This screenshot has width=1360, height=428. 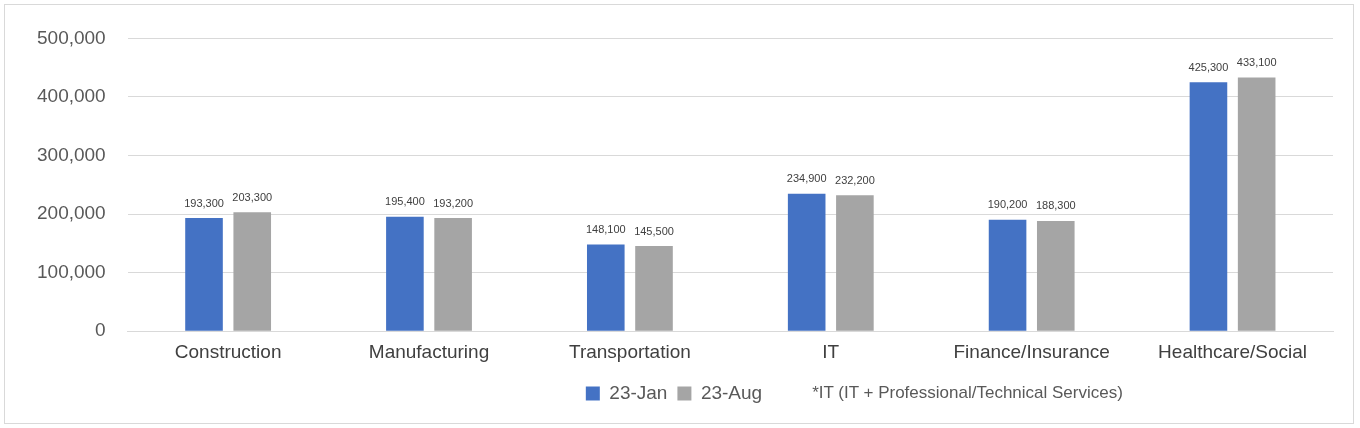 I want to click on x-tick-label: Transportation, so click(x=629, y=351).